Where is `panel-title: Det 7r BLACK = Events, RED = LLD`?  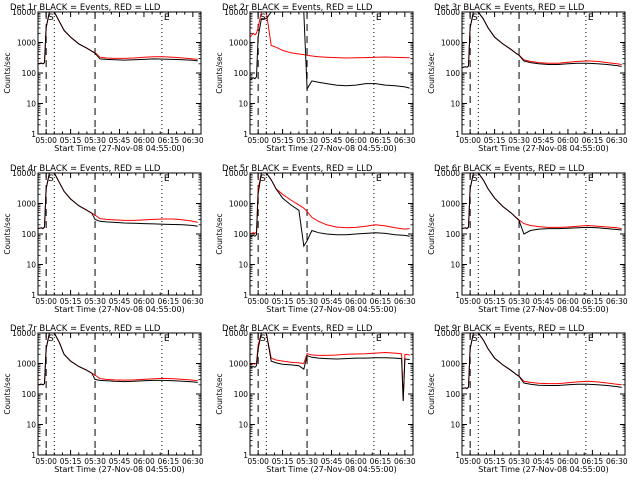
panel-title: Det 7r BLACK = Events, RED = LLD is located at coordinates (85, 329).